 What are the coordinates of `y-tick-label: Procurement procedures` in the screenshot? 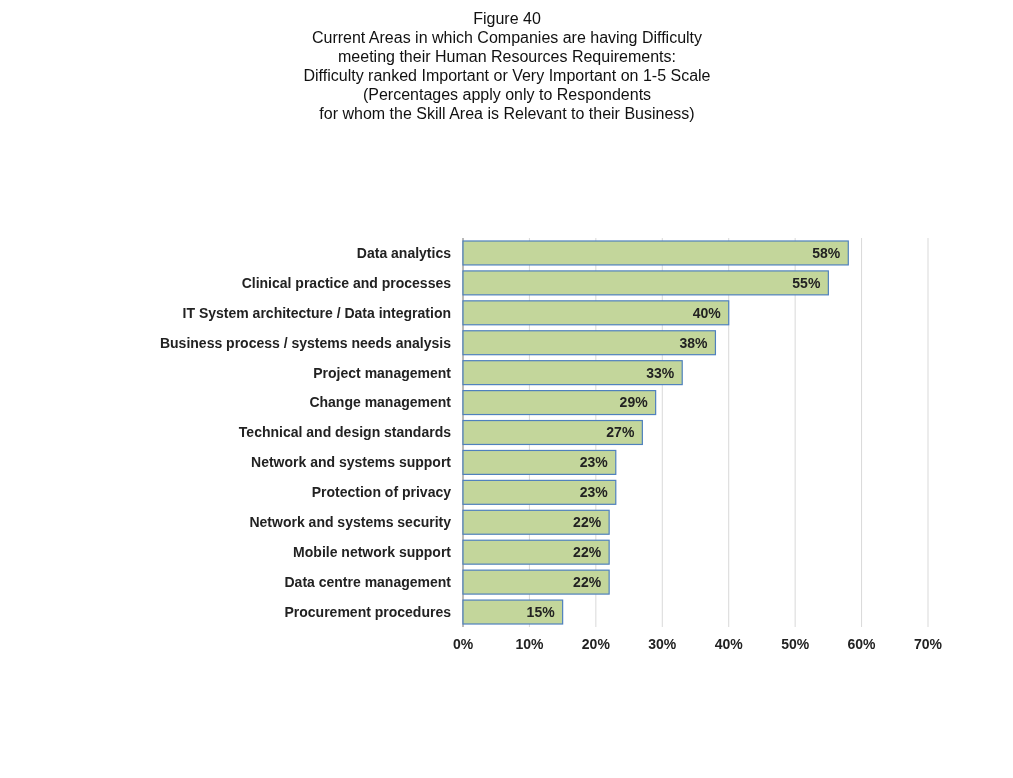 It's located at (368, 611).